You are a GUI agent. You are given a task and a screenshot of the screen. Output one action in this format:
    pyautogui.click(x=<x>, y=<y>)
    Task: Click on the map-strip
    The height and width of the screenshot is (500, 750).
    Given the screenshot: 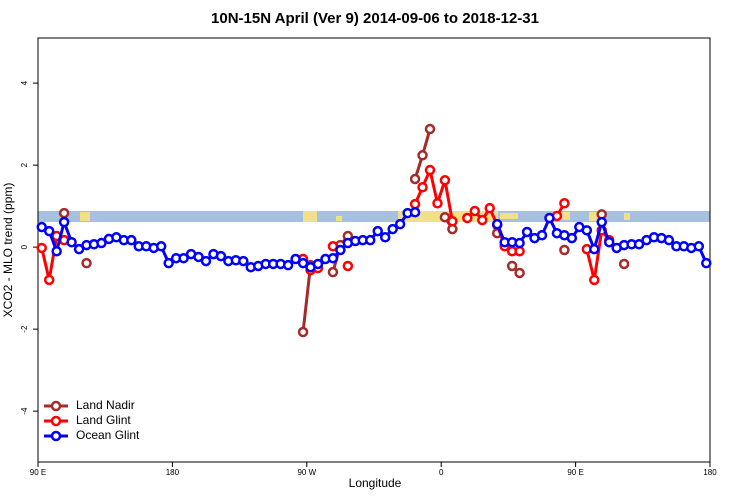 What is the action you would take?
    pyautogui.click(x=374, y=216)
    